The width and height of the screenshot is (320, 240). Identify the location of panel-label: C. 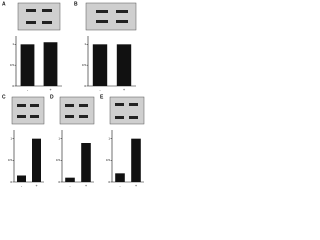
(4, 97).